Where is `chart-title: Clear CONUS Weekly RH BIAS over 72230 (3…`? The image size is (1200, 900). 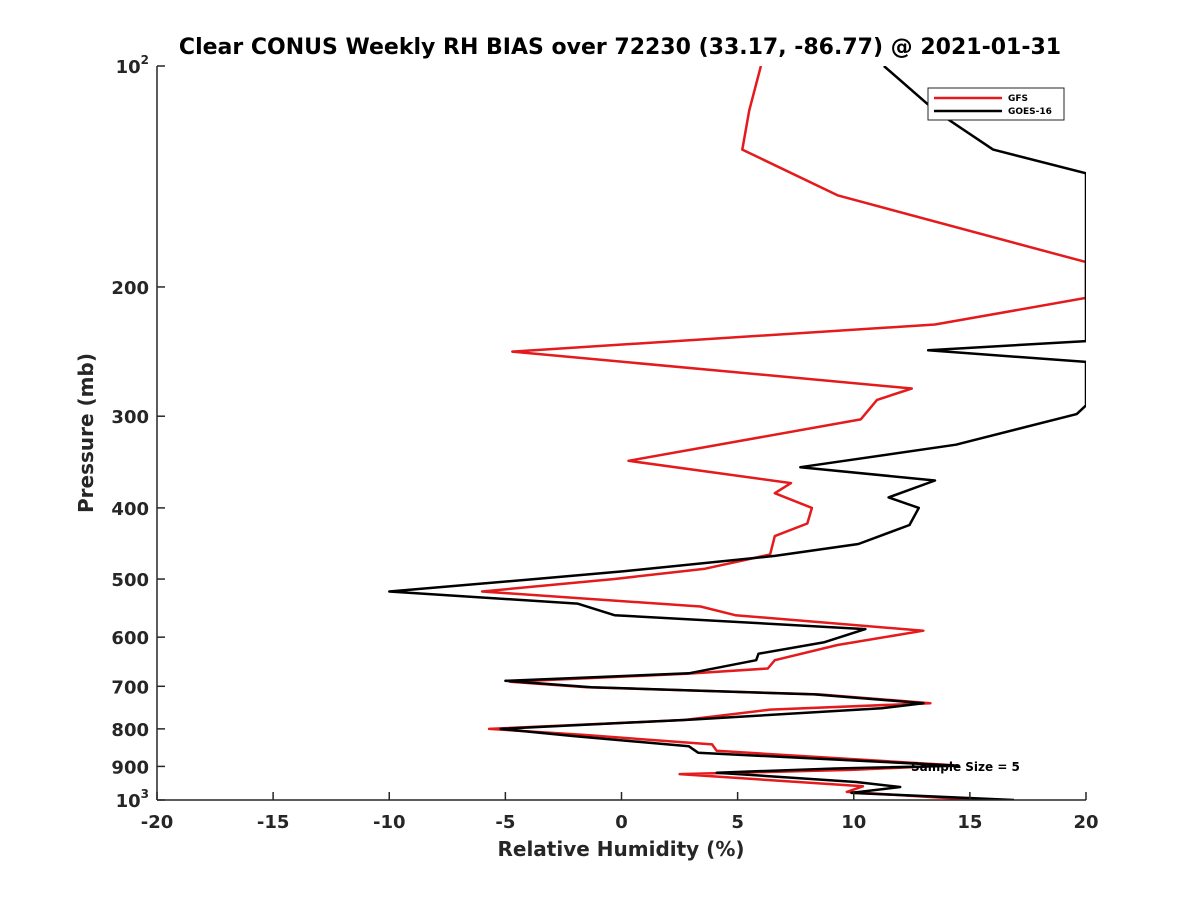
chart-title: Clear CONUS Weekly RH BIAS over 72230 (3… is located at coordinates (620, 47).